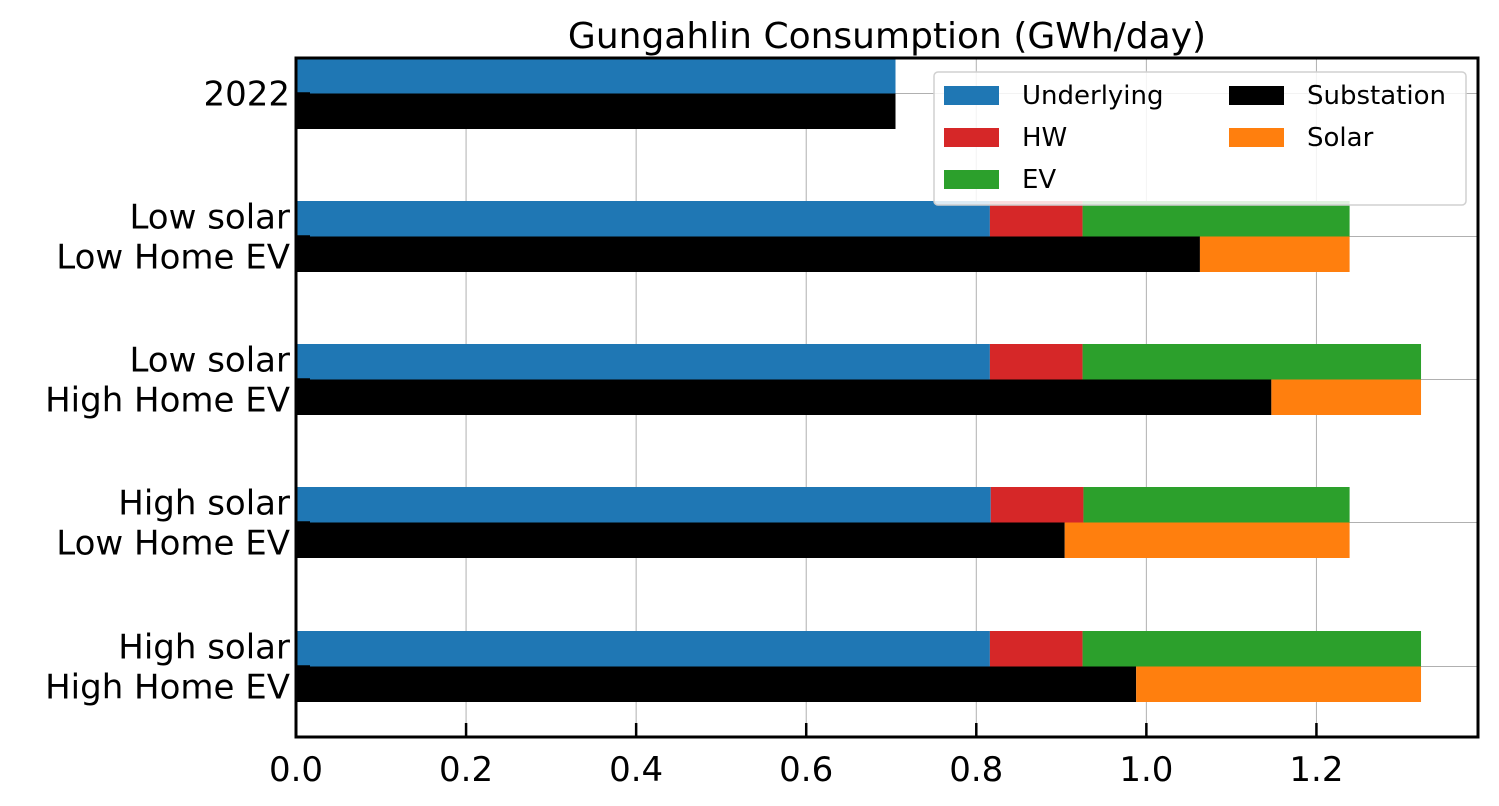 The width and height of the screenshot is (1499, 806). I want to click on x-tick-label: 0.8, so click(976, 770).